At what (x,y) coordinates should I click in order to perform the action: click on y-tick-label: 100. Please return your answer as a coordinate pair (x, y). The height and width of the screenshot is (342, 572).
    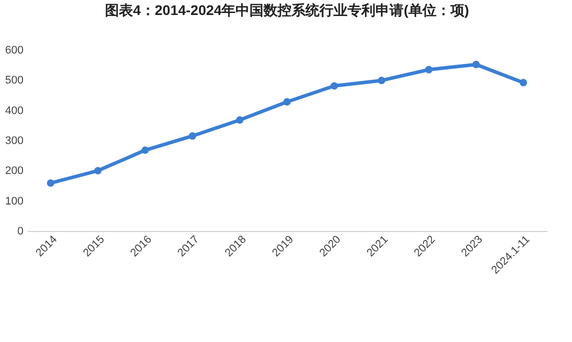
    Looking at the image, I should click on (14, 201).